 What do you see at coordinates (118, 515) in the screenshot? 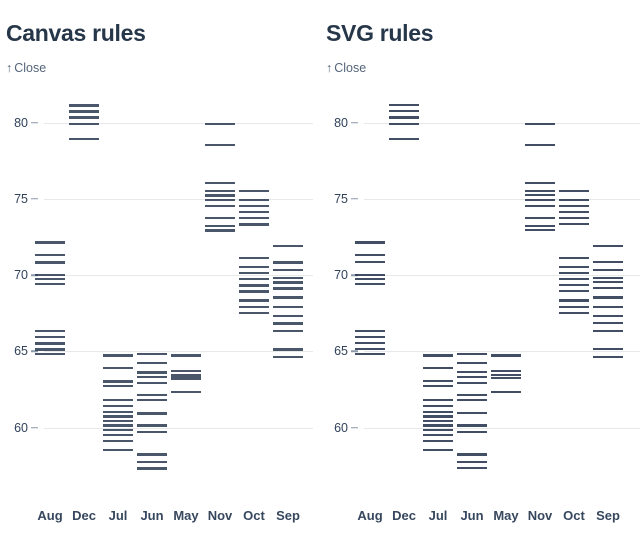
I see `x-axis-tick-label-jul: Jul` at bounding box center [118, 515].